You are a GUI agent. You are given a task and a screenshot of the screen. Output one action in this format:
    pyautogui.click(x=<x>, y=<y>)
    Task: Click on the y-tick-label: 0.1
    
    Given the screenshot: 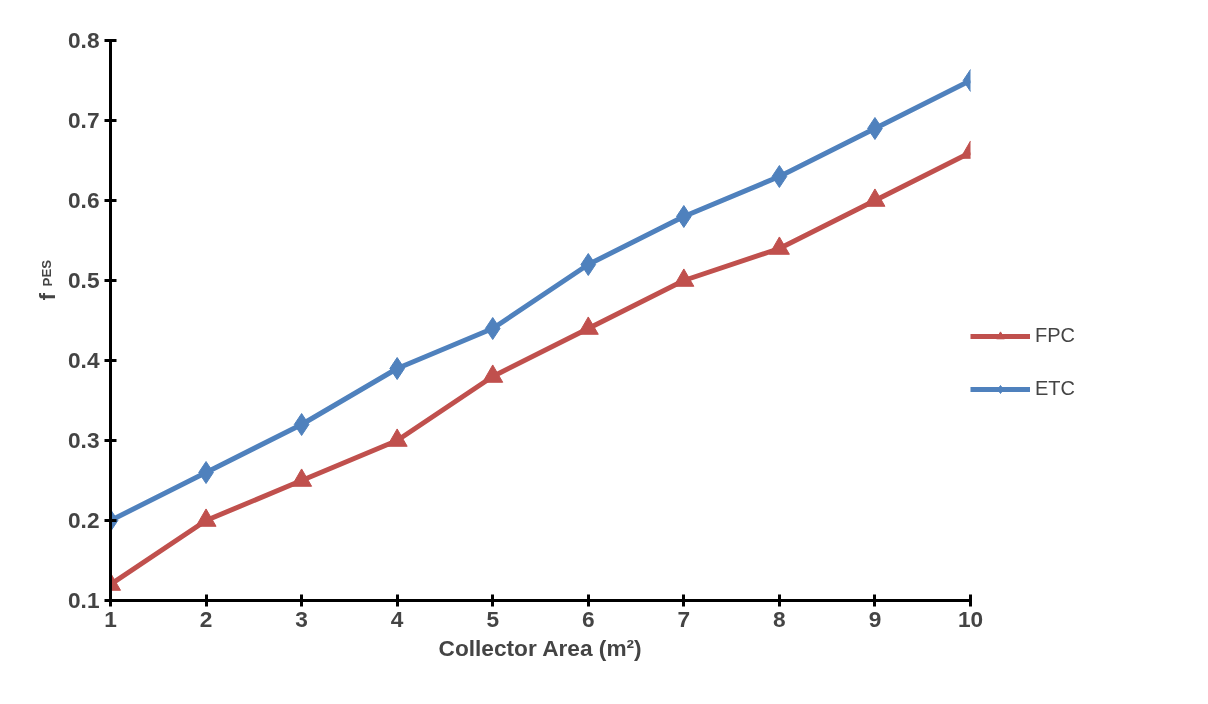 What is the action you would take?
    pyautogui.click(x=84, y=600)
    